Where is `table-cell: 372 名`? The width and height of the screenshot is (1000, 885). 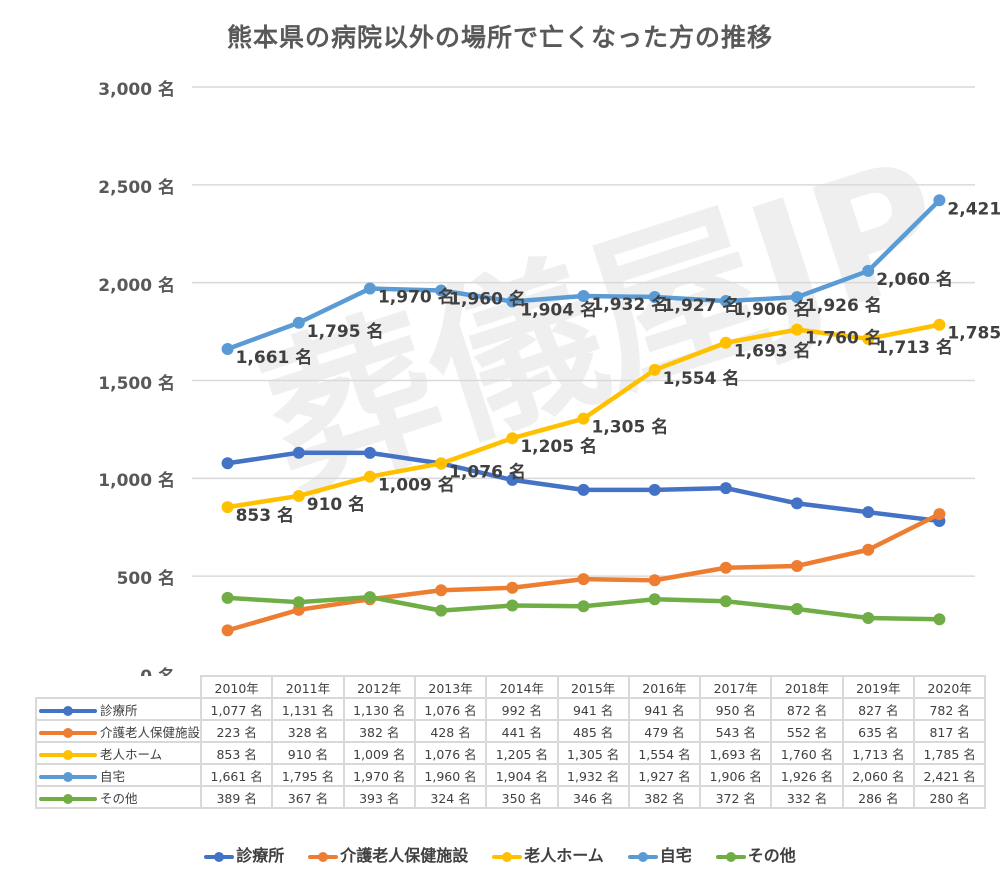
table-cell: 372 名 is located at coordinates (736, 797).